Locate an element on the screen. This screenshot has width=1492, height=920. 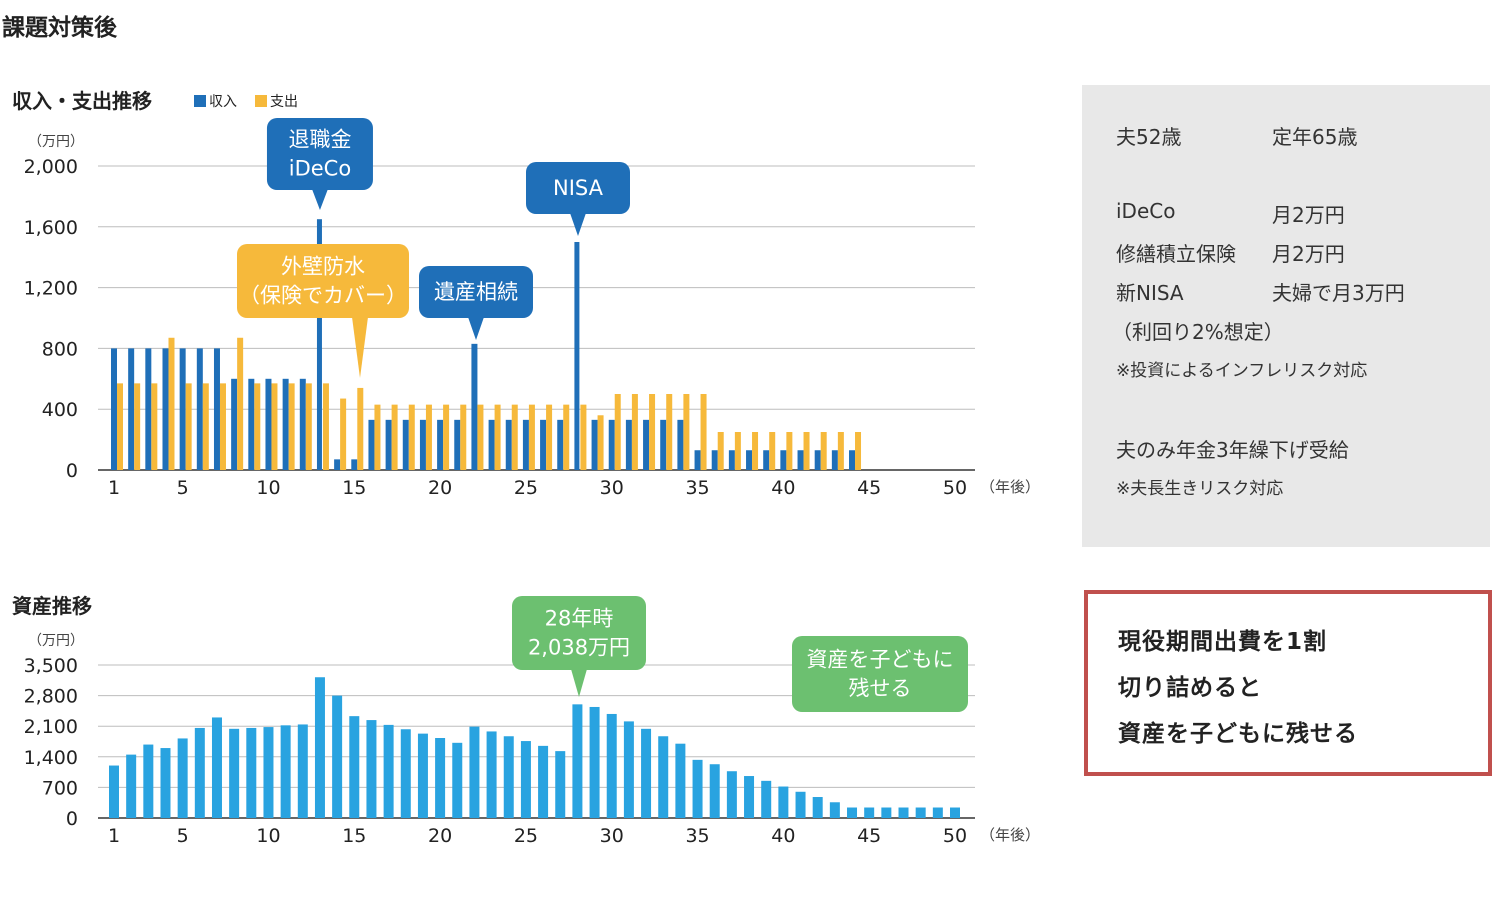
legend-expense: 支出 is located at coordinates (276, 101).